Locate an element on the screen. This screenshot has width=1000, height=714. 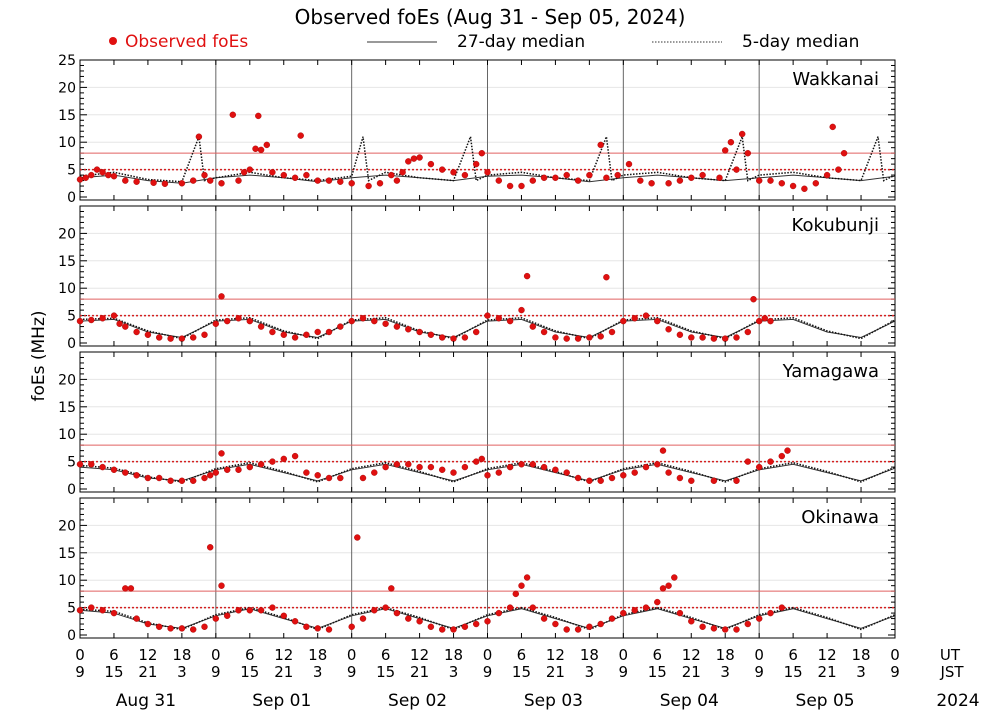
series-observed is located at coordinates (430, 583).